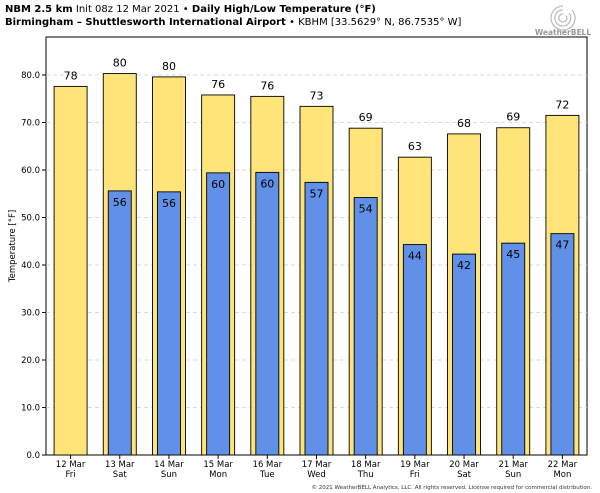  I want to click on x-tick-date: 20 Mar, so click(464, 465).